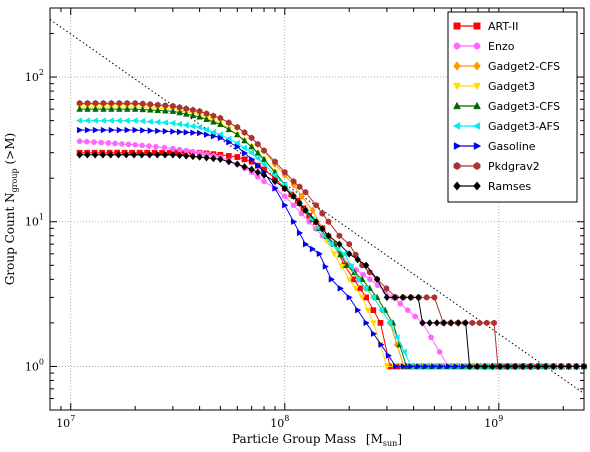 This screenshot has width=590, height=452. What do you see at coordinates (41, 72) in the screenshot?
I see `y-tick-exp-2: 2` at bounding box center [41, 72].